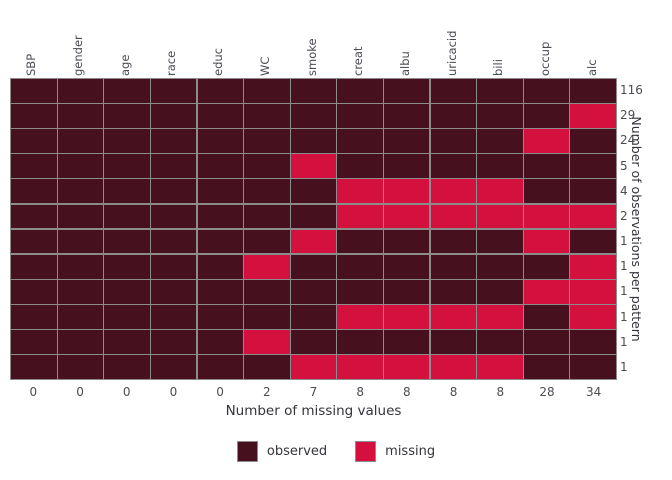 This screenshot has height=480, width=672. I want to click on x-axis-tick: 0, so click(80, 392).